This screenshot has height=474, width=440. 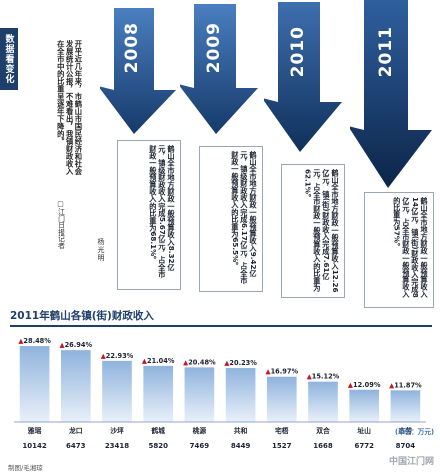 What do you see at coordinates (364, 385) in the screenshot?
I see `growth-label-9: ▲12.09%` at bounding box center [364, 385].